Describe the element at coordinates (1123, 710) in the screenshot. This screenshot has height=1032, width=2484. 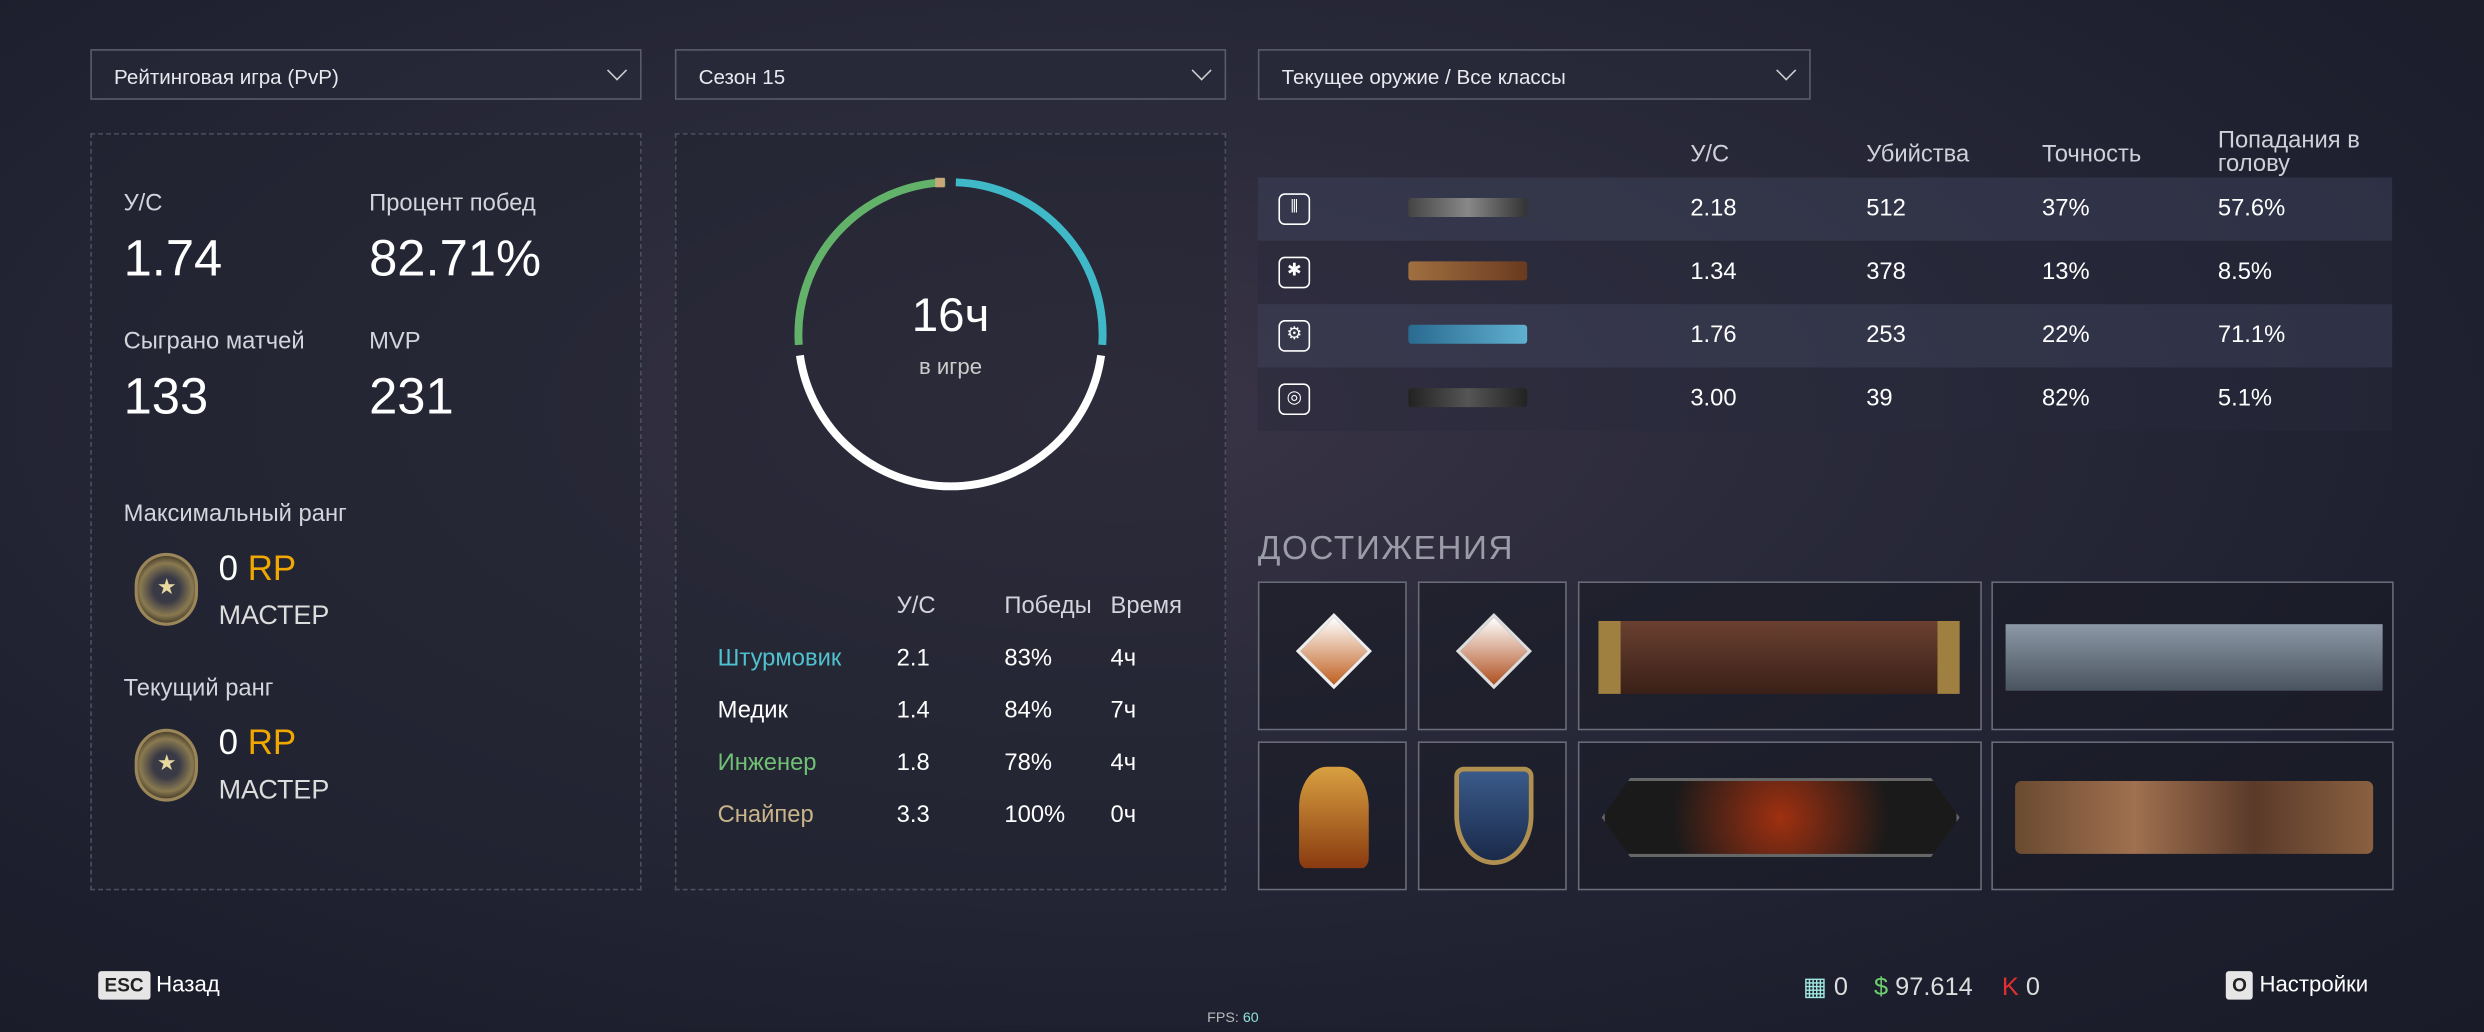
I see `class-time: 7ч` at that location.